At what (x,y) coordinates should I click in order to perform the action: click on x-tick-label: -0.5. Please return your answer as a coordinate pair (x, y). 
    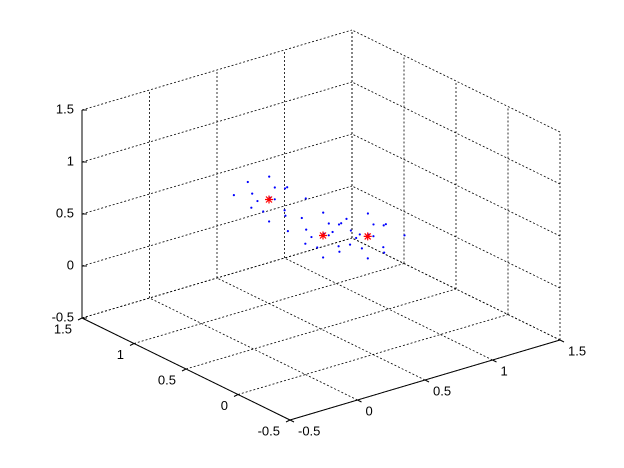
    Looking at the image, I should click on (309, 430).